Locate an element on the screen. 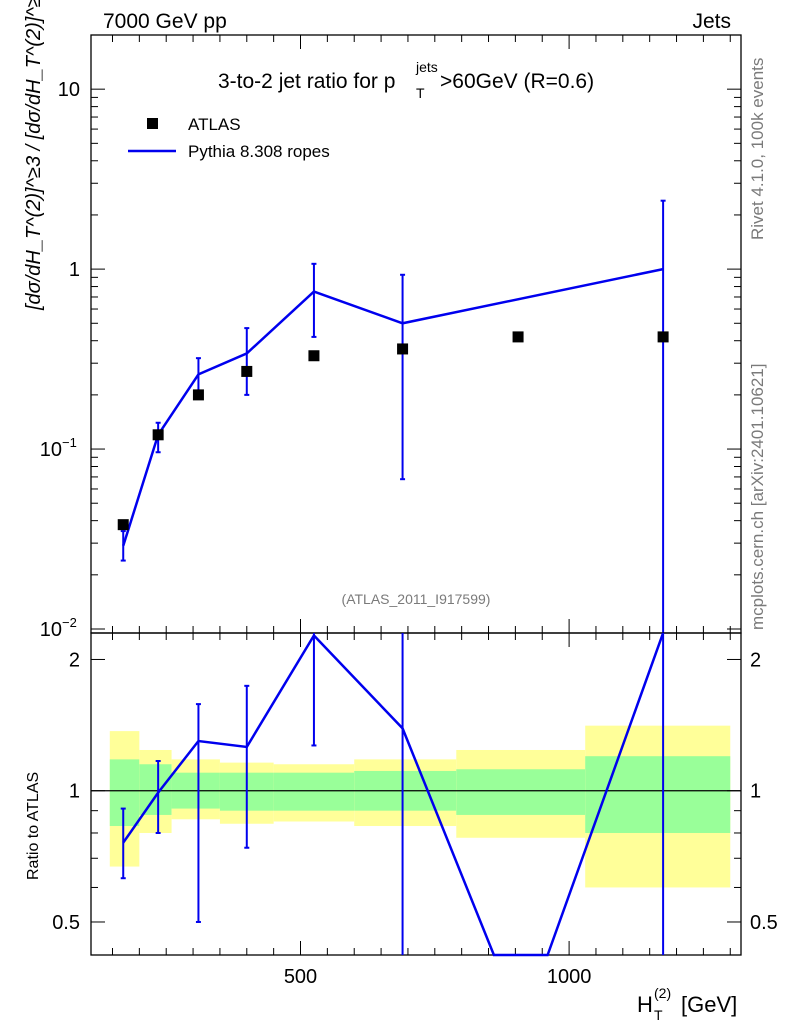 The width and height of the screenshot is (786, 1024). title-sub: T is located at coordinates (420, 93).